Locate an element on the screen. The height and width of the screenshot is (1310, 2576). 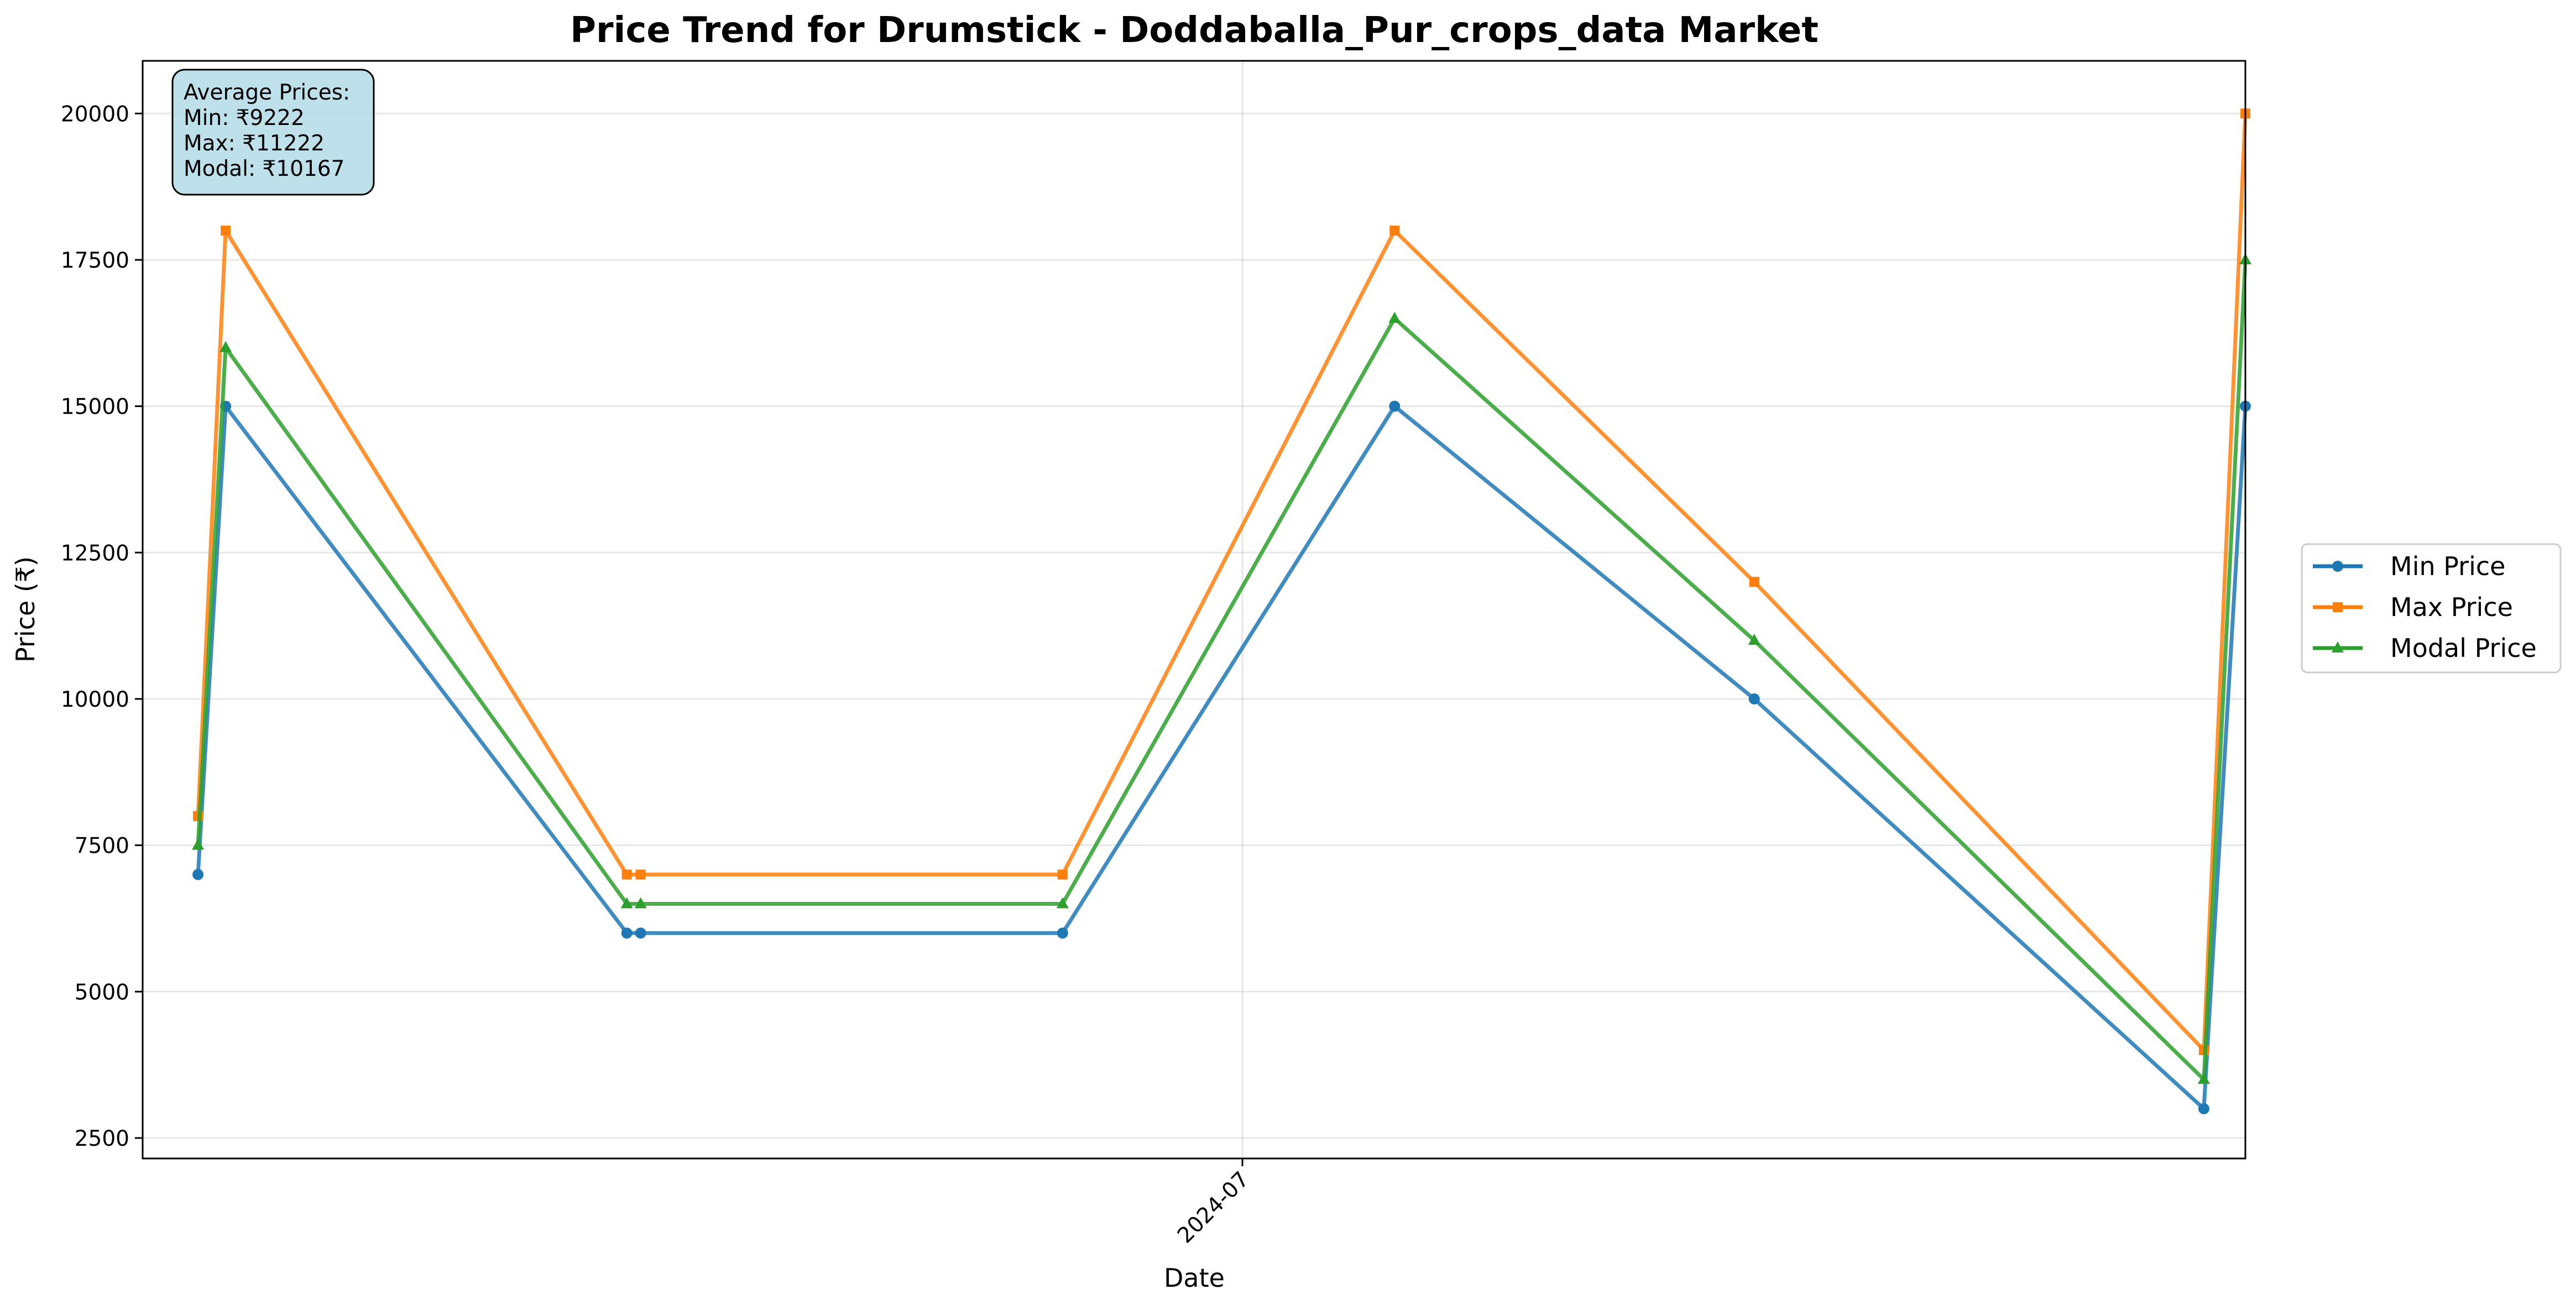
y-tick-label: 10000 is located at coordinates (95, 699).